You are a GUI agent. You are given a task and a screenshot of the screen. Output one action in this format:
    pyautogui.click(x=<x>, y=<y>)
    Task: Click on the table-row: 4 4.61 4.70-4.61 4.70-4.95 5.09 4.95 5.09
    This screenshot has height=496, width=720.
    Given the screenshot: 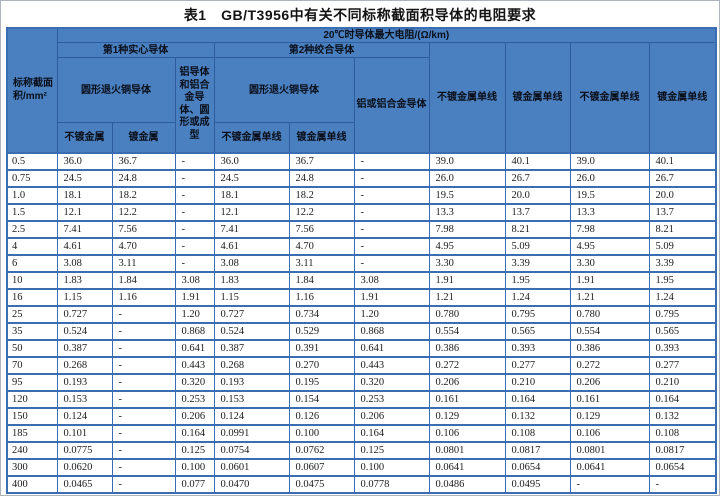 What is the action you would take?
    pyautogui.click(x=361, y=246)
    